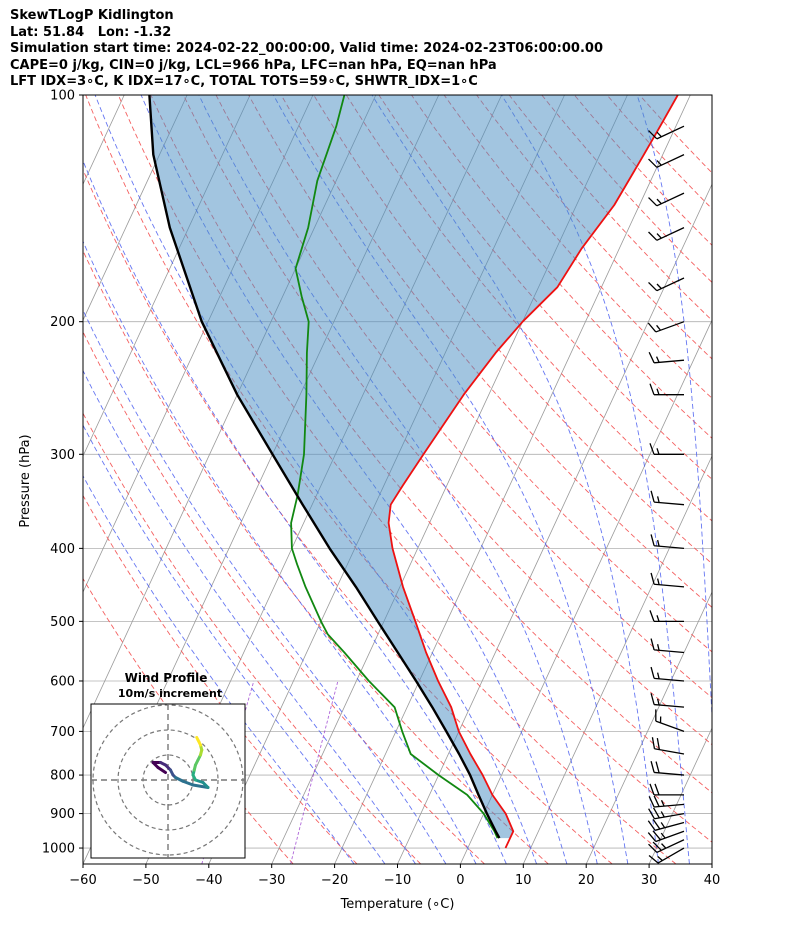  Describe the element at coordinates (25, 480) in the screenshot. I see `y-axis-label: Pressure (hPa)` at that location.